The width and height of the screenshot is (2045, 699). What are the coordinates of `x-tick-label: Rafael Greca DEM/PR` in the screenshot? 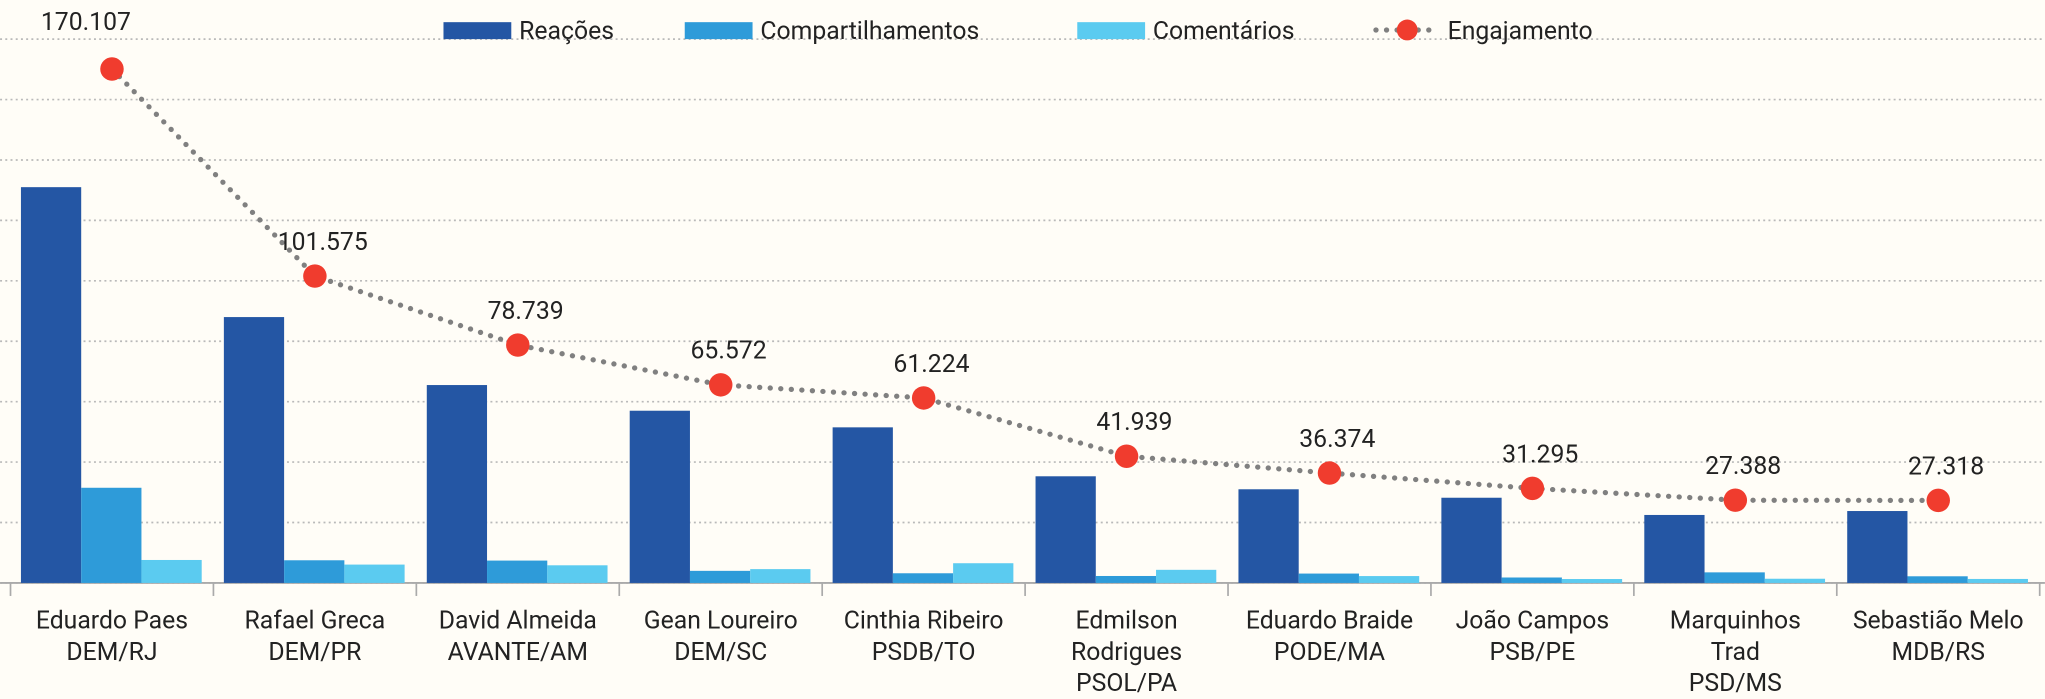 It's located at (315, 637).